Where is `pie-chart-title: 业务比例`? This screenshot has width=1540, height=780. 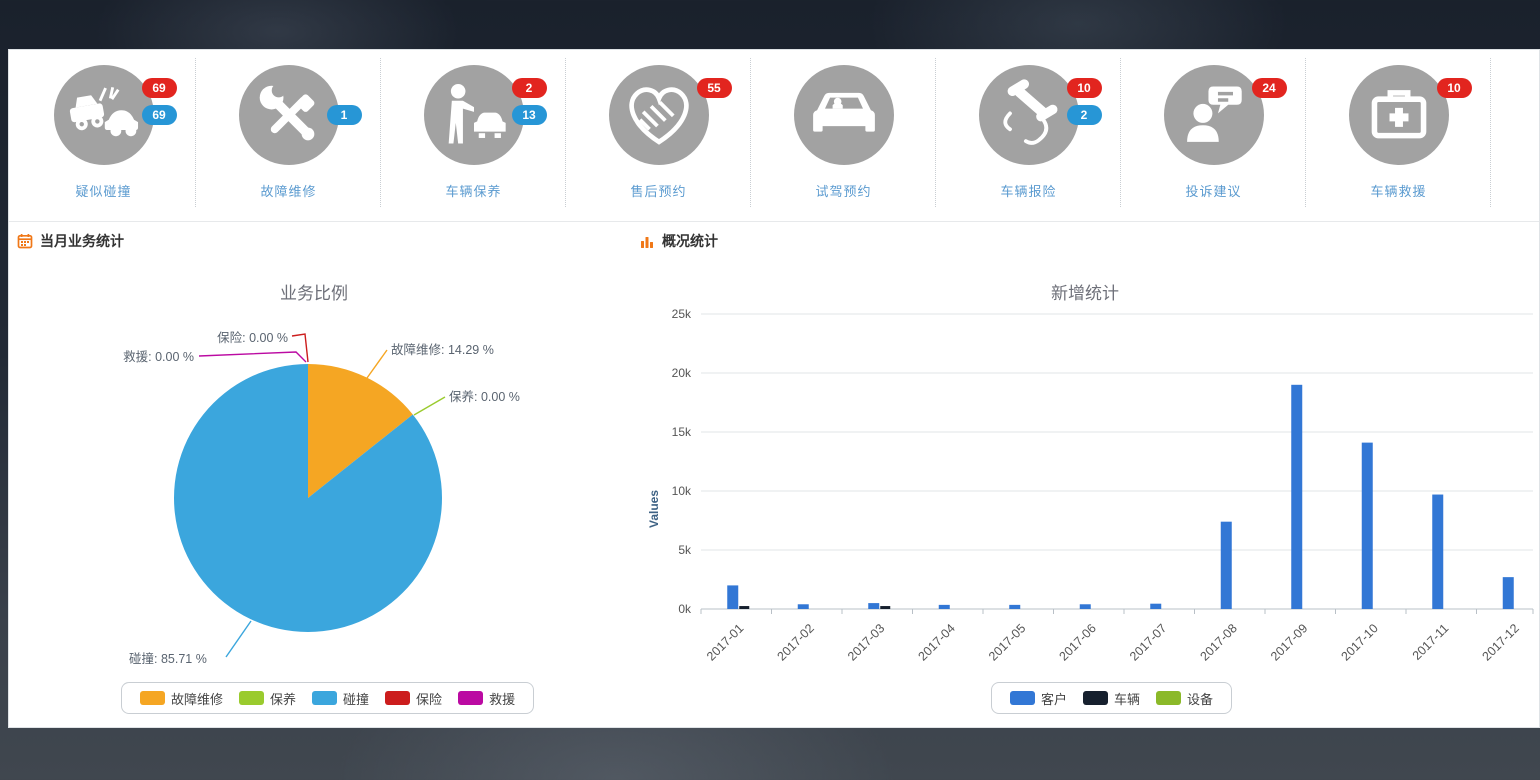
pie-chart-title: 业务比例 is located at coordinates (314, 293).